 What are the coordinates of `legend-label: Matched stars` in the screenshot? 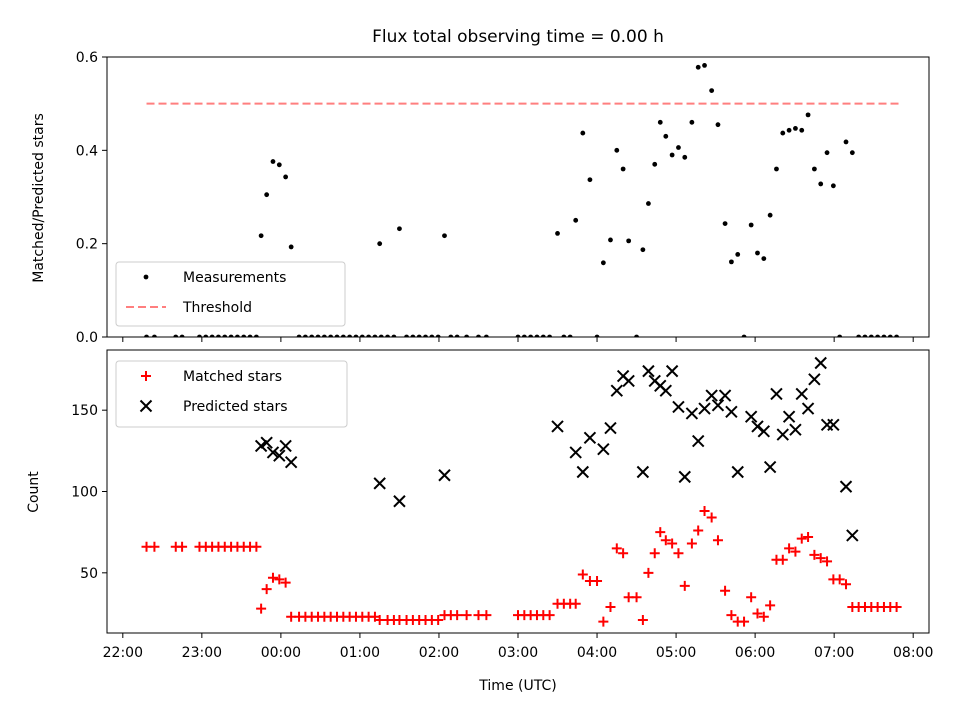 It's located at (232, 377).